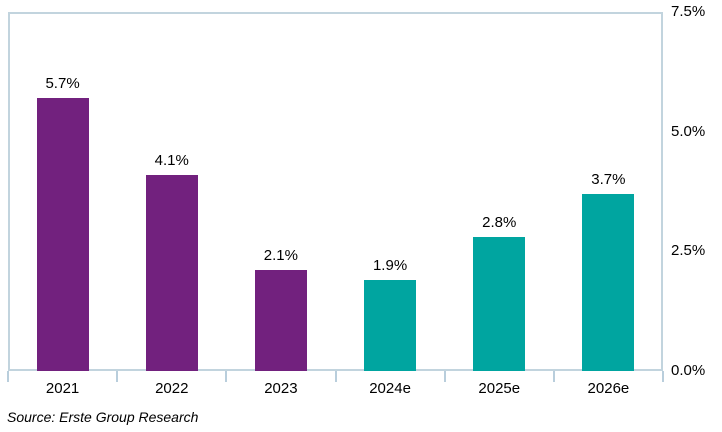  What do you see at coordinates (280, 255) in the screenshot?
I see `bar-value-label-2023: 2.1%` at bounding box center [280, 255].